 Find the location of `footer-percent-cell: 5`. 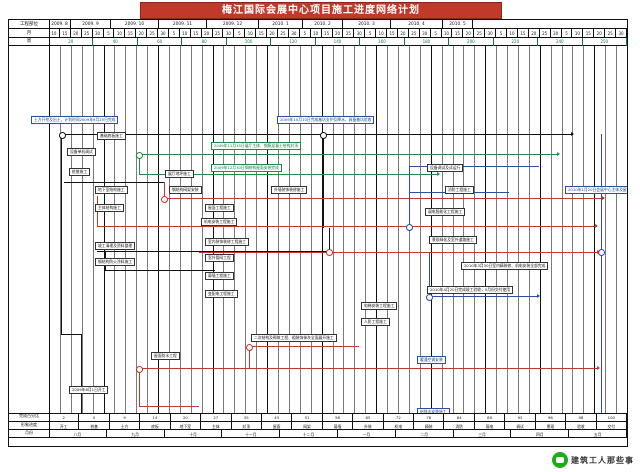

footer-percent-cell: 5 is located at coordinates (94, 417).